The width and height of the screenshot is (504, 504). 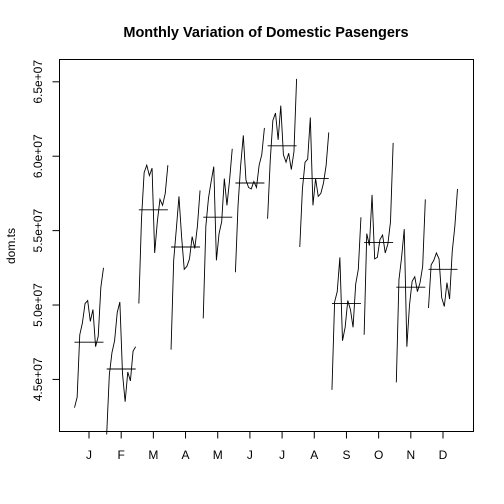 I want to click on y-tick-label: 5.0e+07, so click(x=38, y=305).